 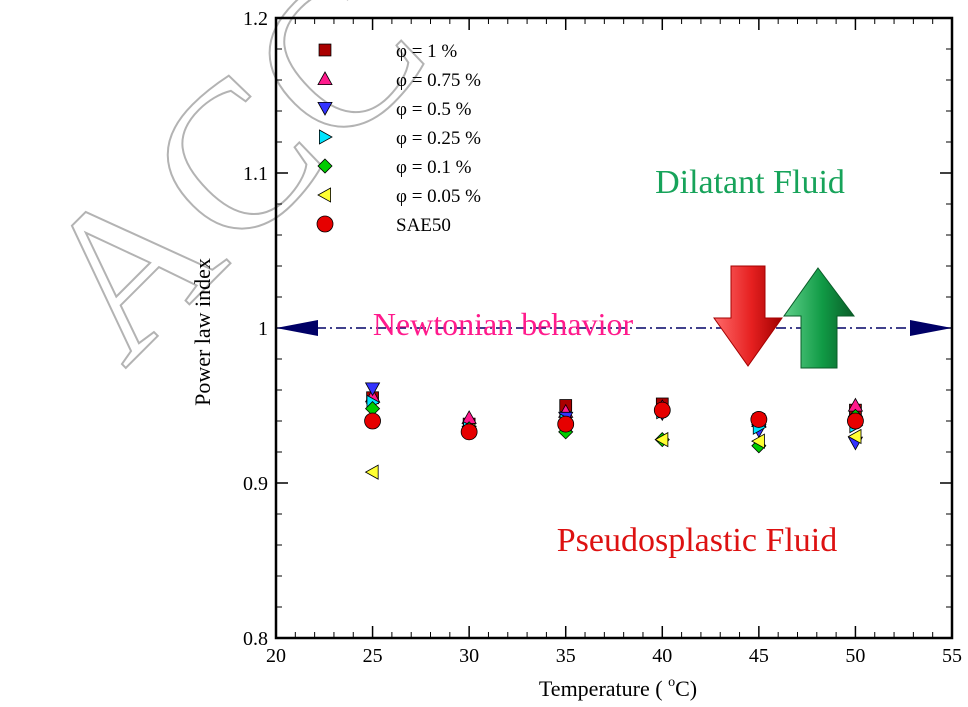 I want to click on annotation-dilatant: Dilatant Fluid, so click(x=750, y=182).